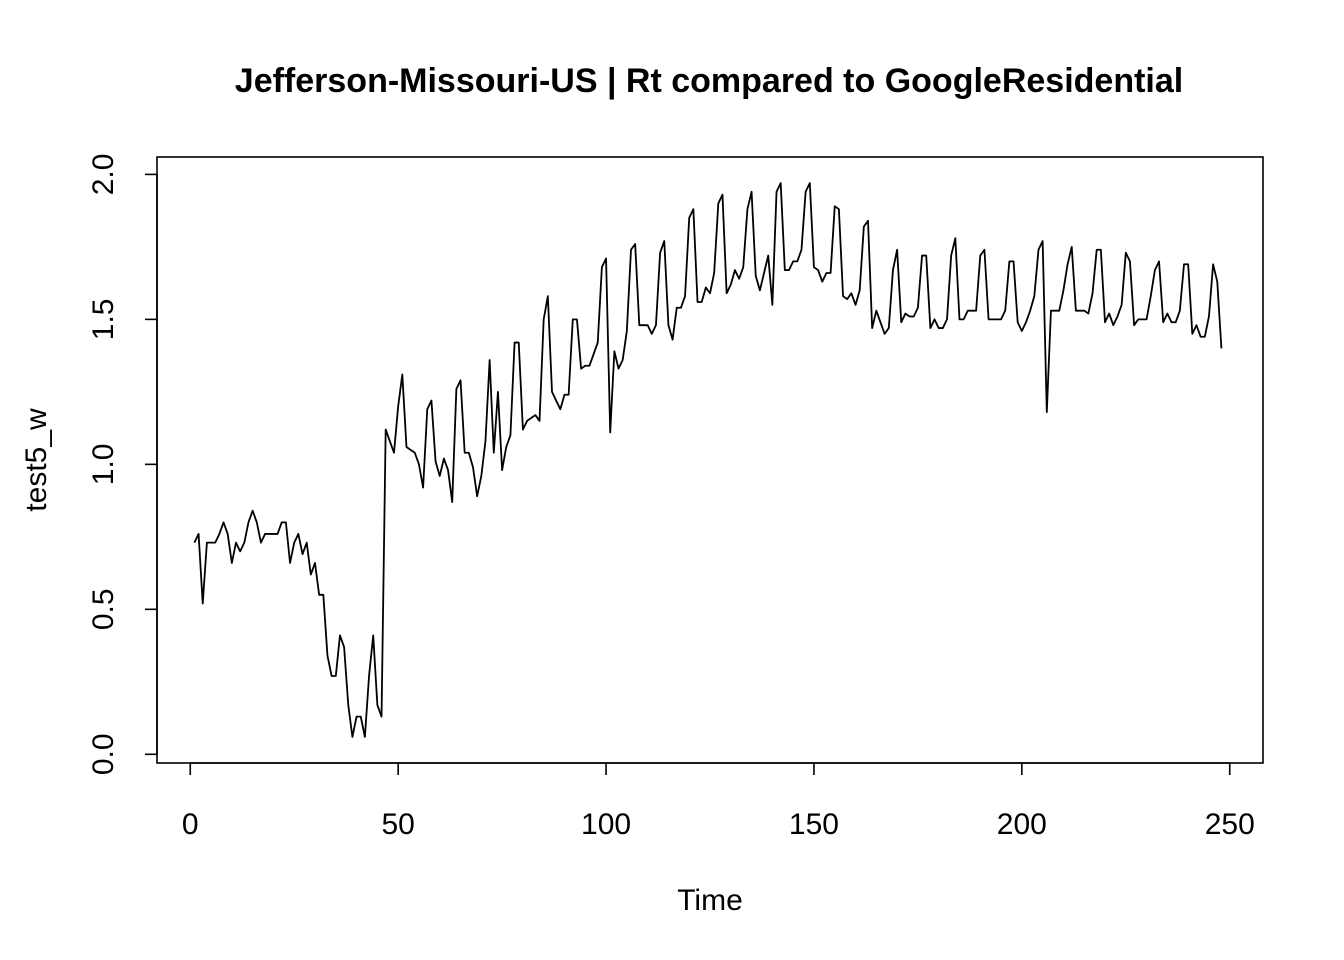 The width and height of the screenshot is (1344, 960). I want to click on x-axis-label: Time, so click(710, 900).